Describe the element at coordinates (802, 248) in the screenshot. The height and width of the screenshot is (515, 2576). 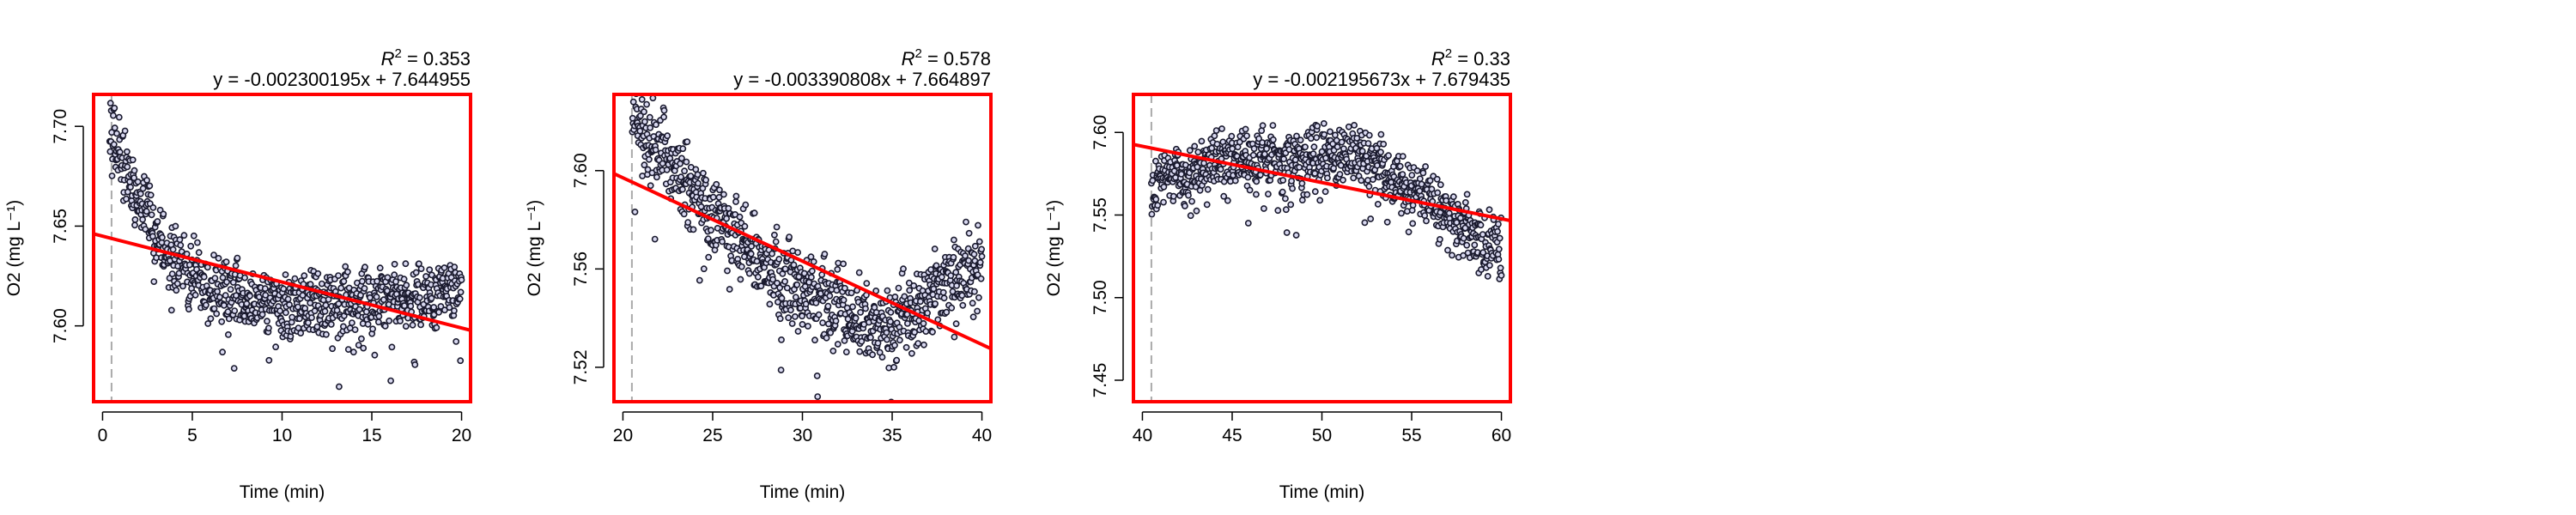
I see `plot-frame` at that location.